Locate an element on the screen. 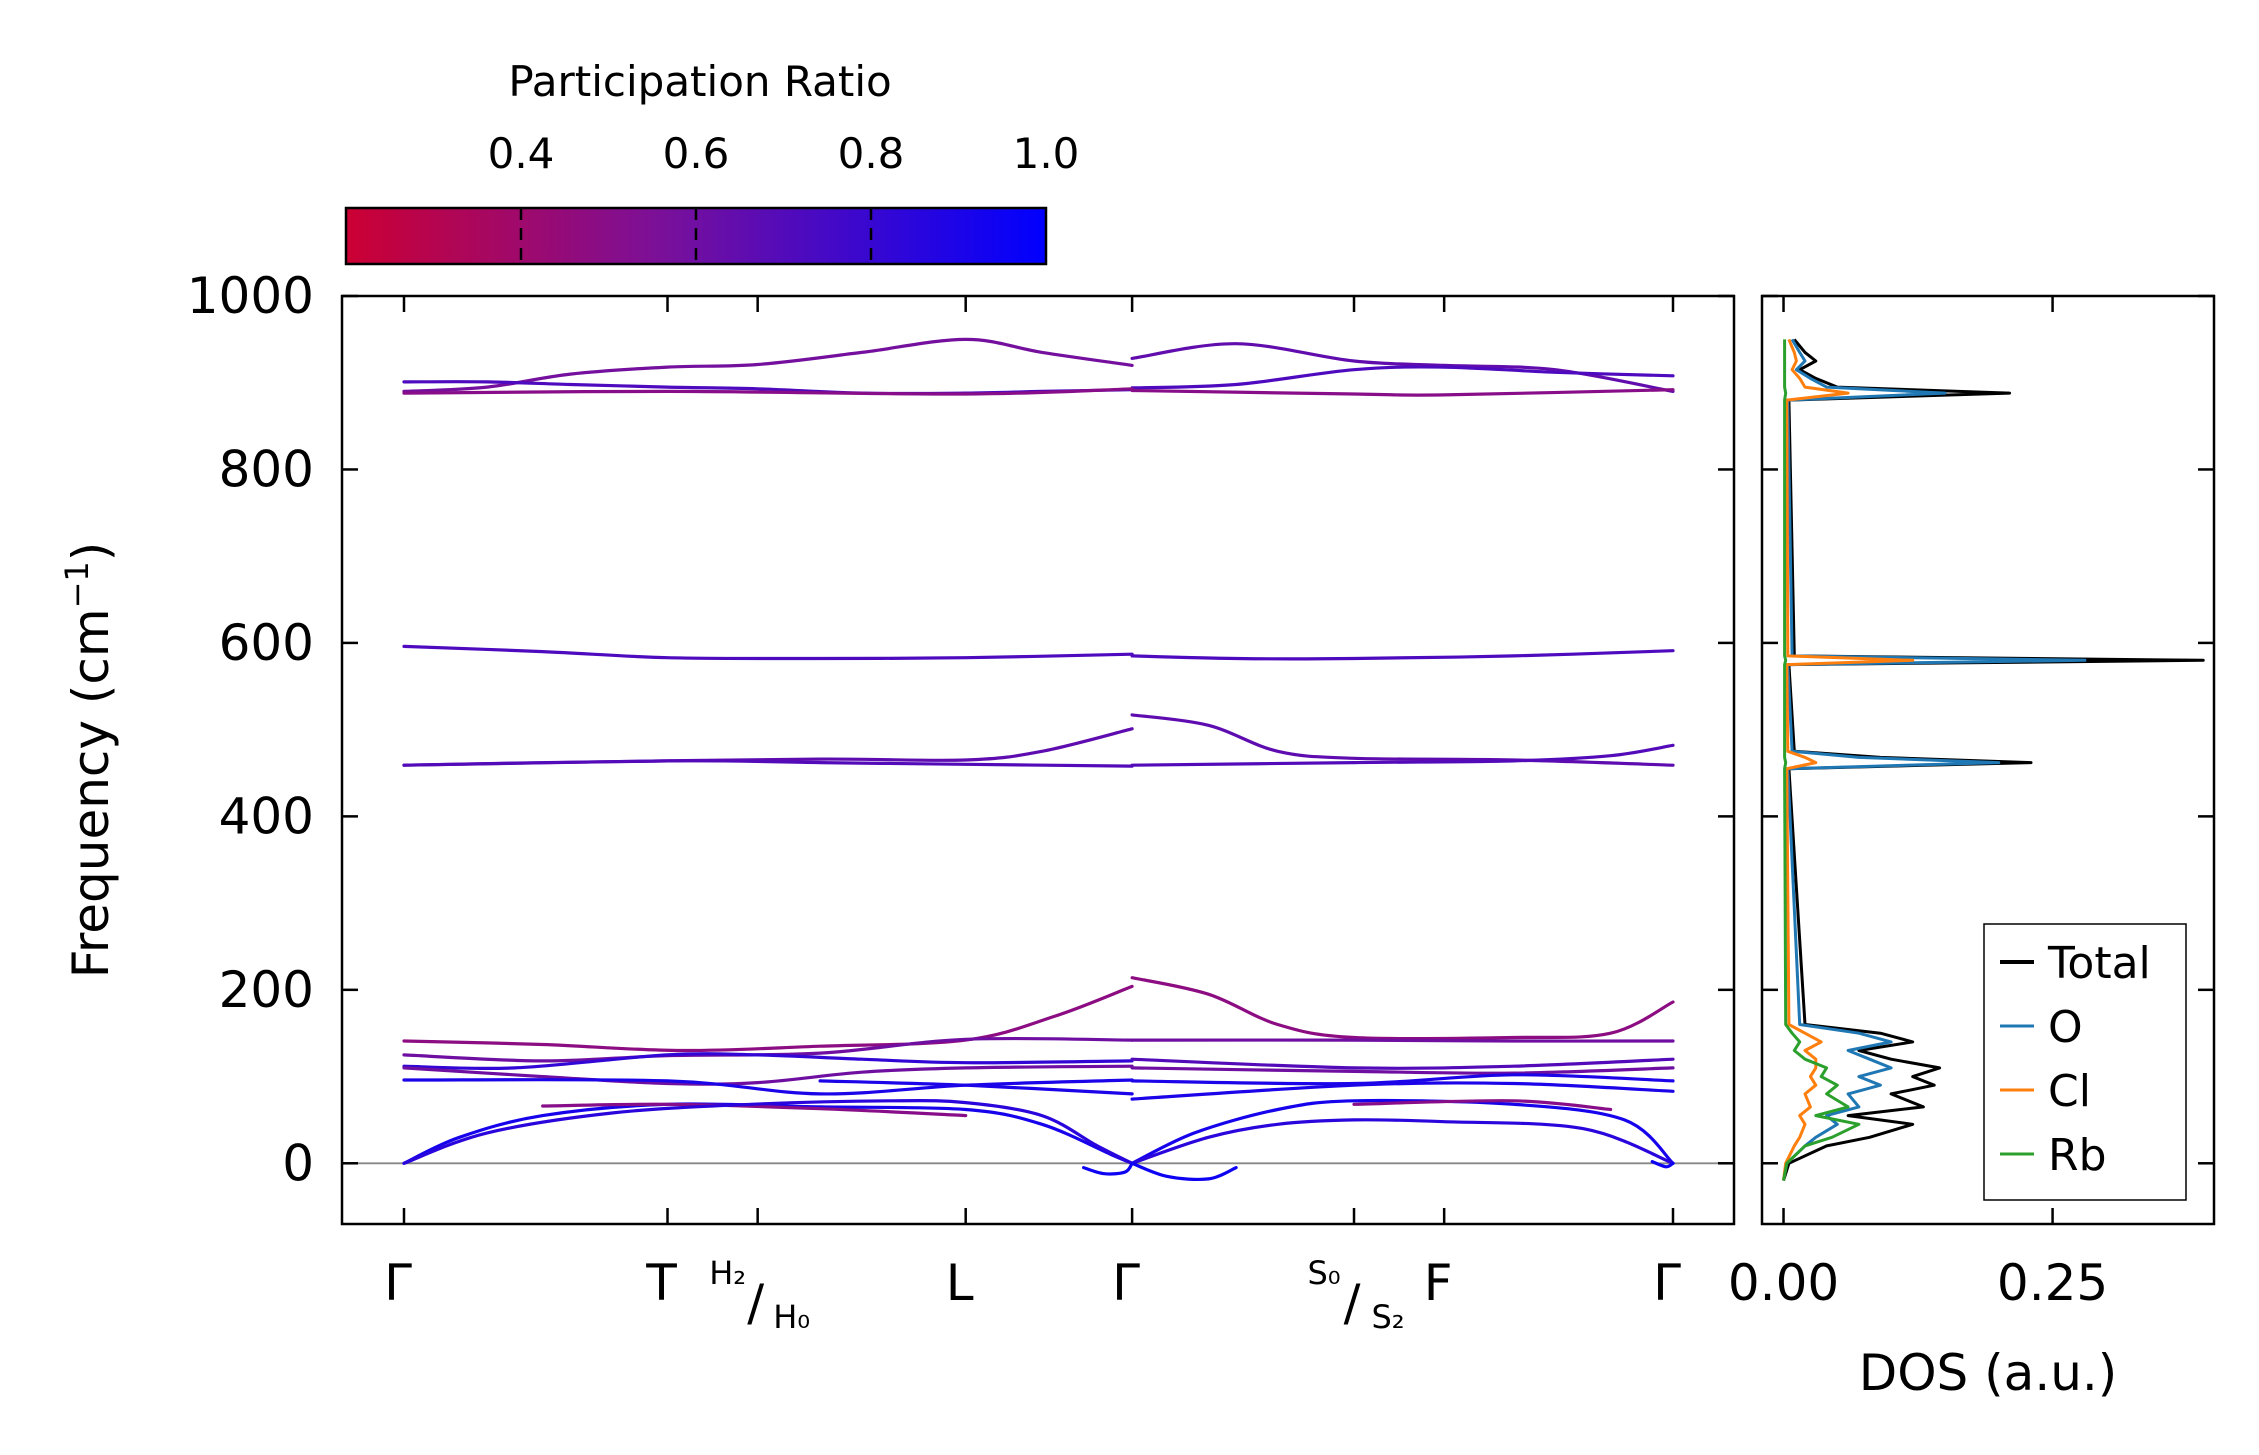  colorbar-ticks: 0.4 0.6 0.8 1.0 is located at coordinates (784, 196).